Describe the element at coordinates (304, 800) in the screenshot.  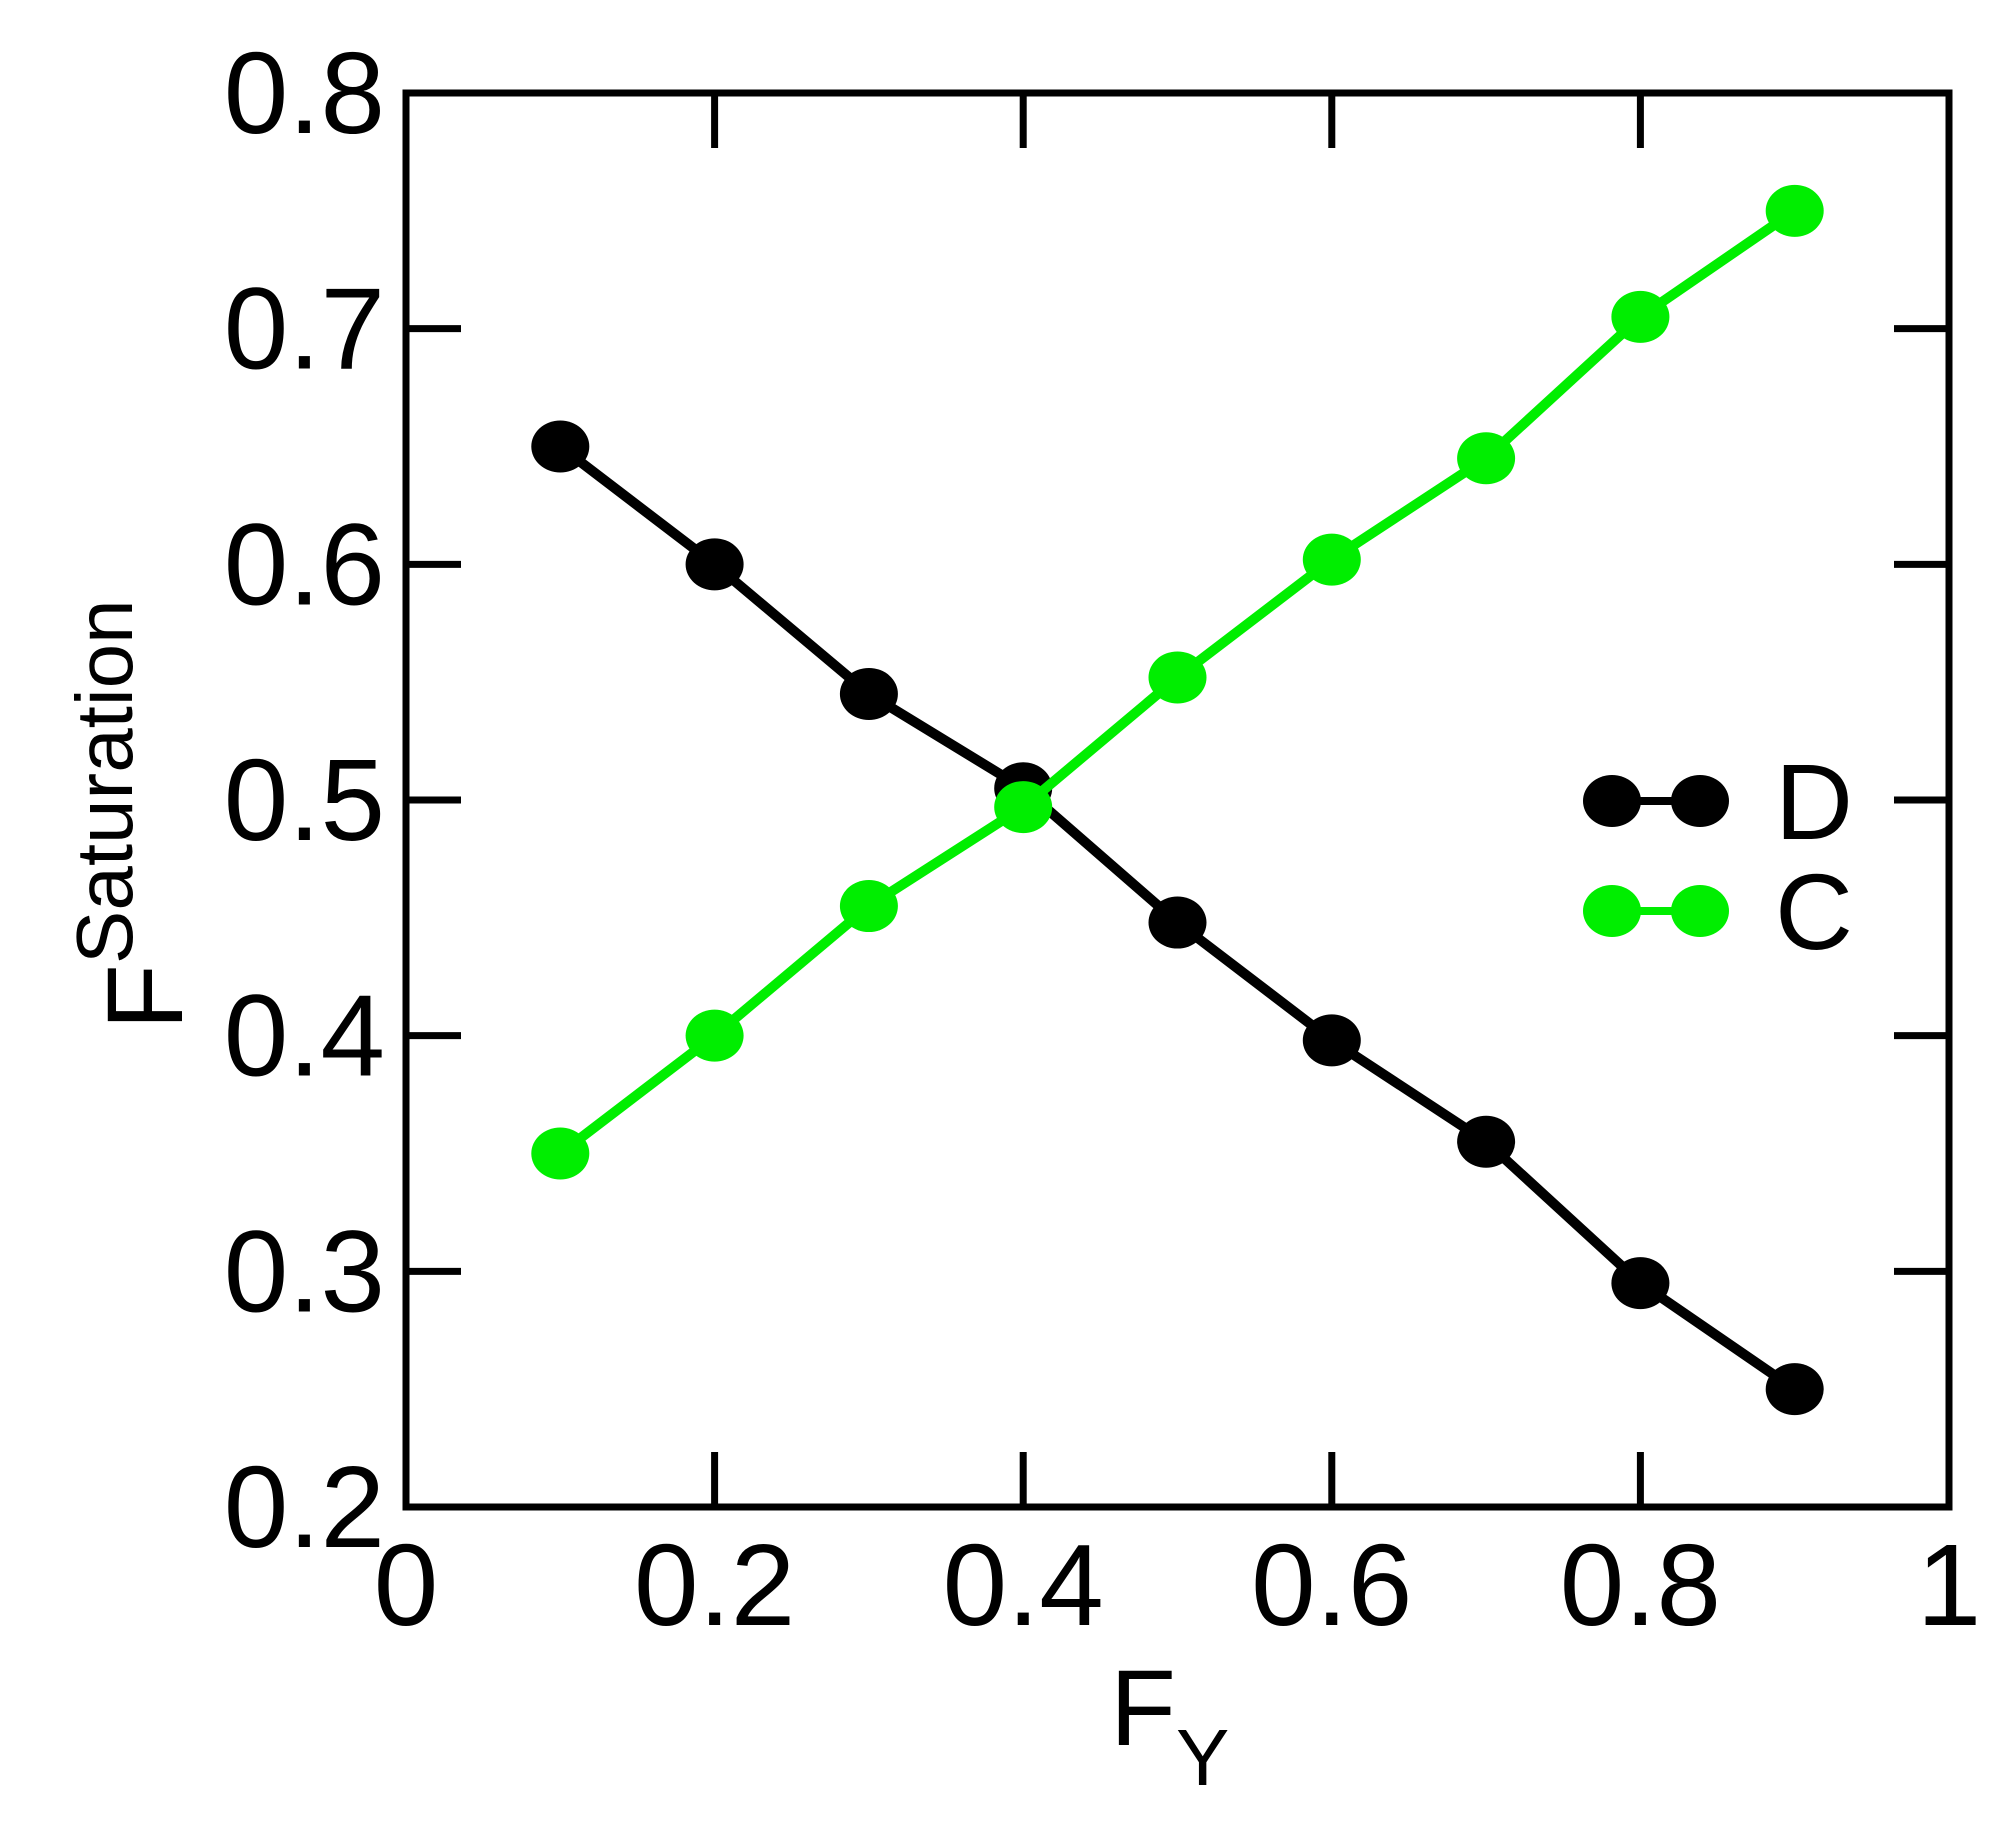
I see `y-tick-label: 0.5` at that location.